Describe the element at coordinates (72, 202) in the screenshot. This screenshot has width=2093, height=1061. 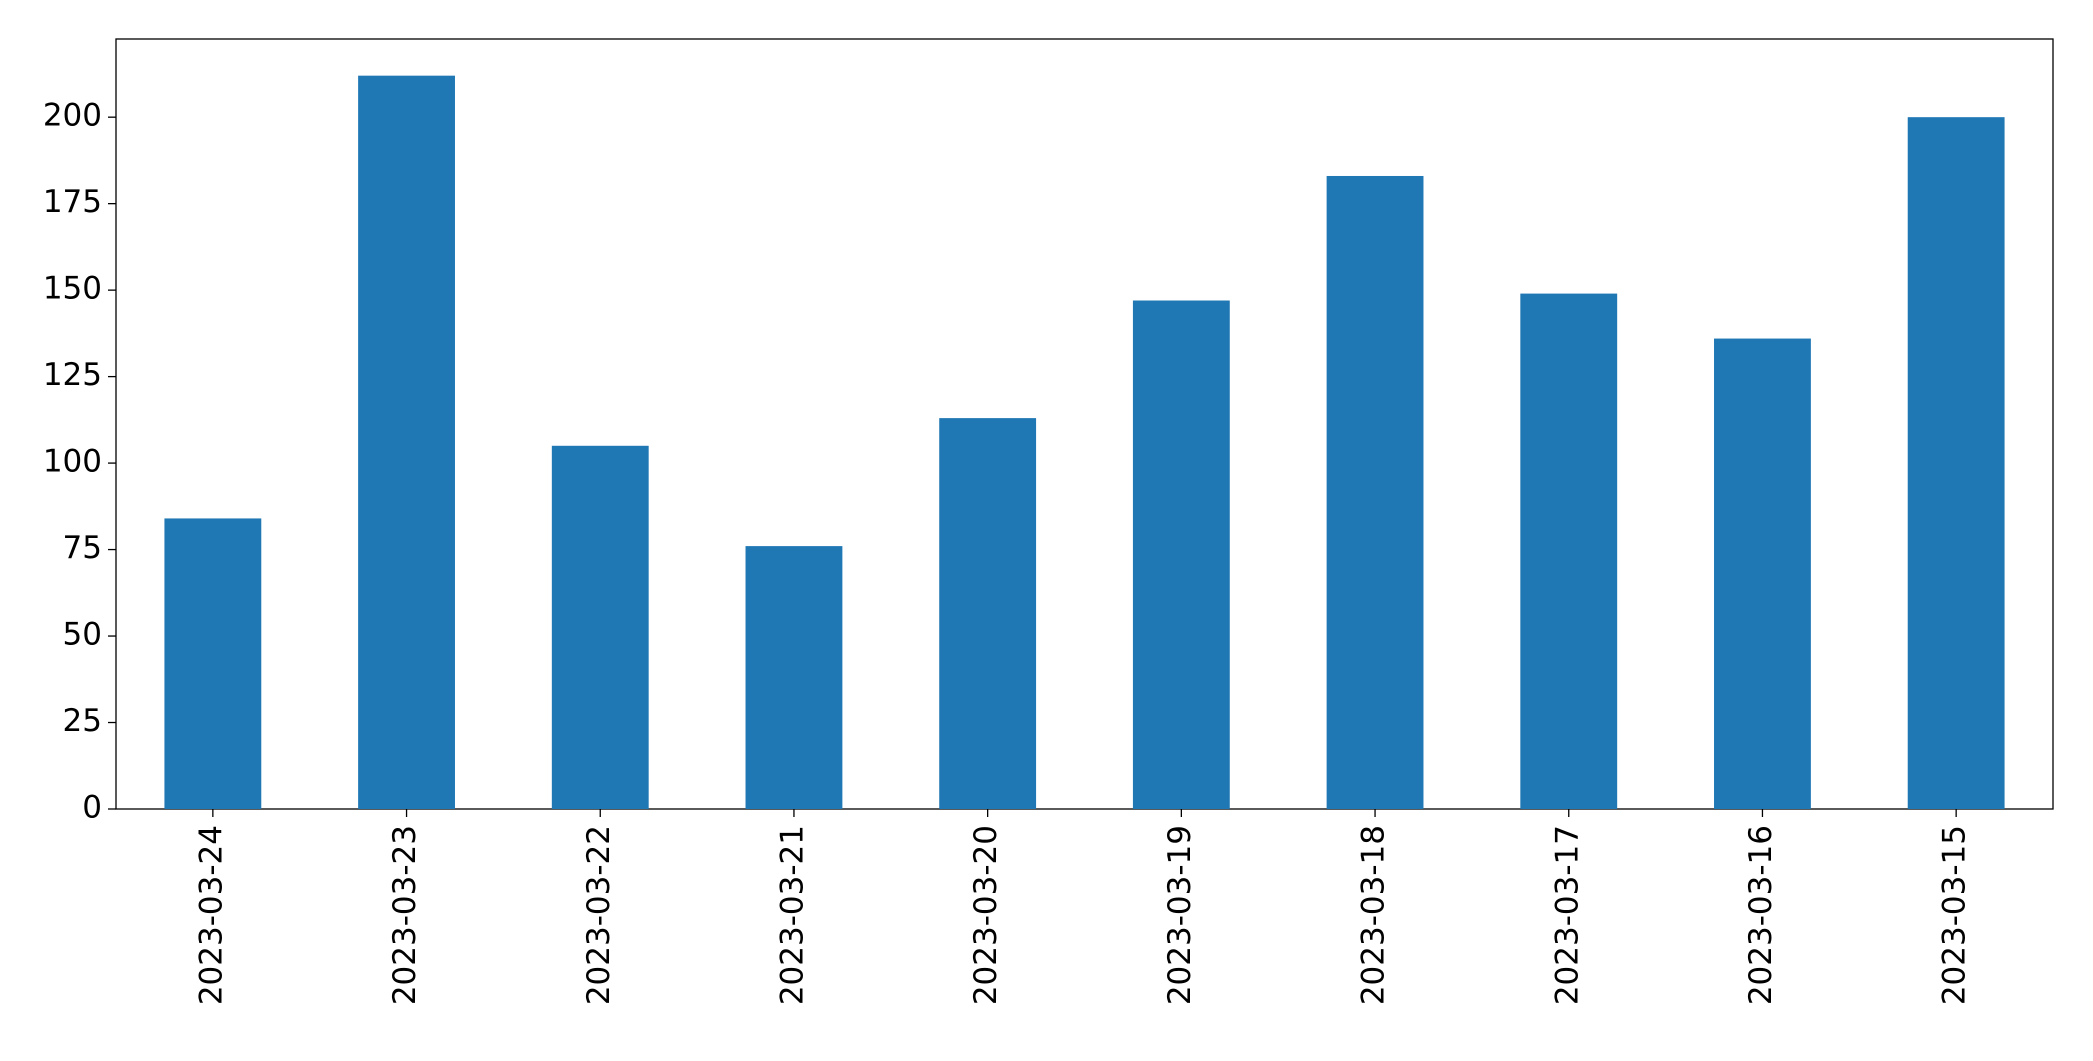
I see `y-tick-label: 175` at that location.